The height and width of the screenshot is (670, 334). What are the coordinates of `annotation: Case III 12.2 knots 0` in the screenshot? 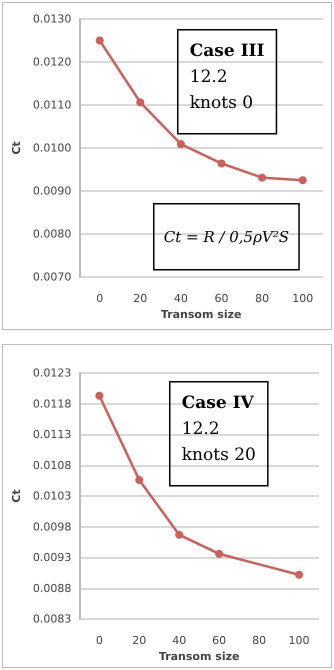 It's located at (227, 76).